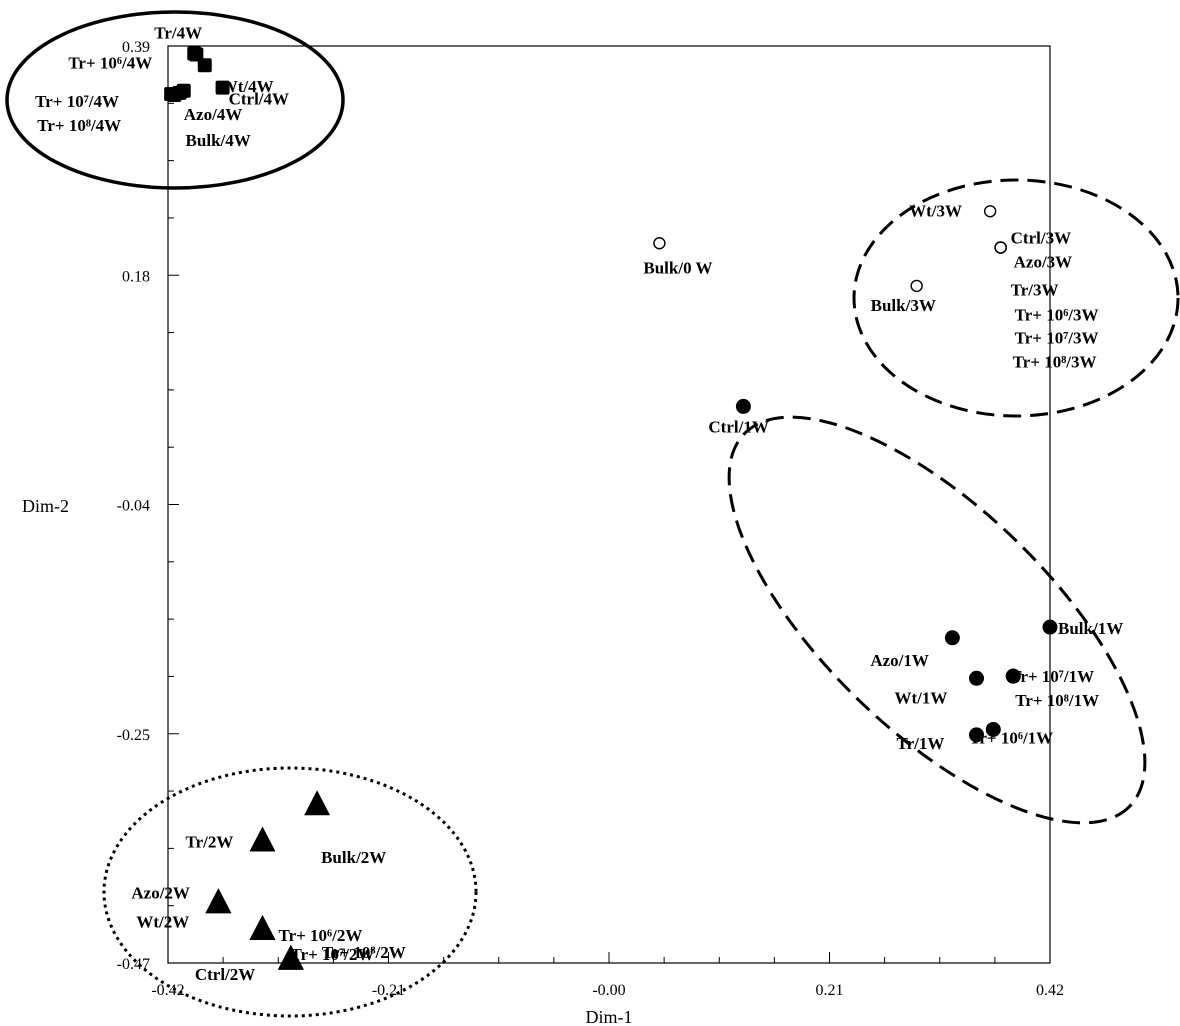 Image resolution: width=1180 pixels, height=1026 pixels. Describe the element at coordinates (333, 954) in the screenshot. I see `label-Tr+ 10⁷/2W: Tr+ 10⁷/2W` at that location.